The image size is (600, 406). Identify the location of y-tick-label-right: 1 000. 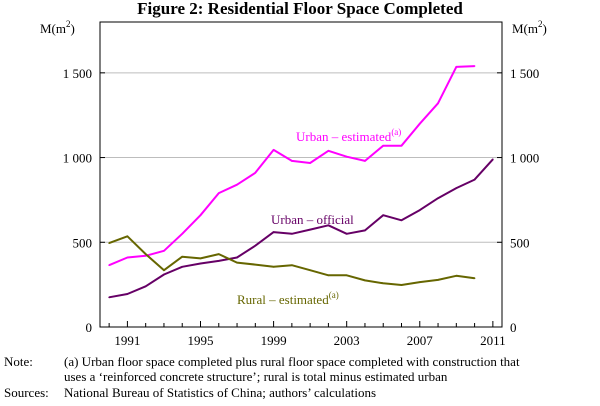
(524, 158).